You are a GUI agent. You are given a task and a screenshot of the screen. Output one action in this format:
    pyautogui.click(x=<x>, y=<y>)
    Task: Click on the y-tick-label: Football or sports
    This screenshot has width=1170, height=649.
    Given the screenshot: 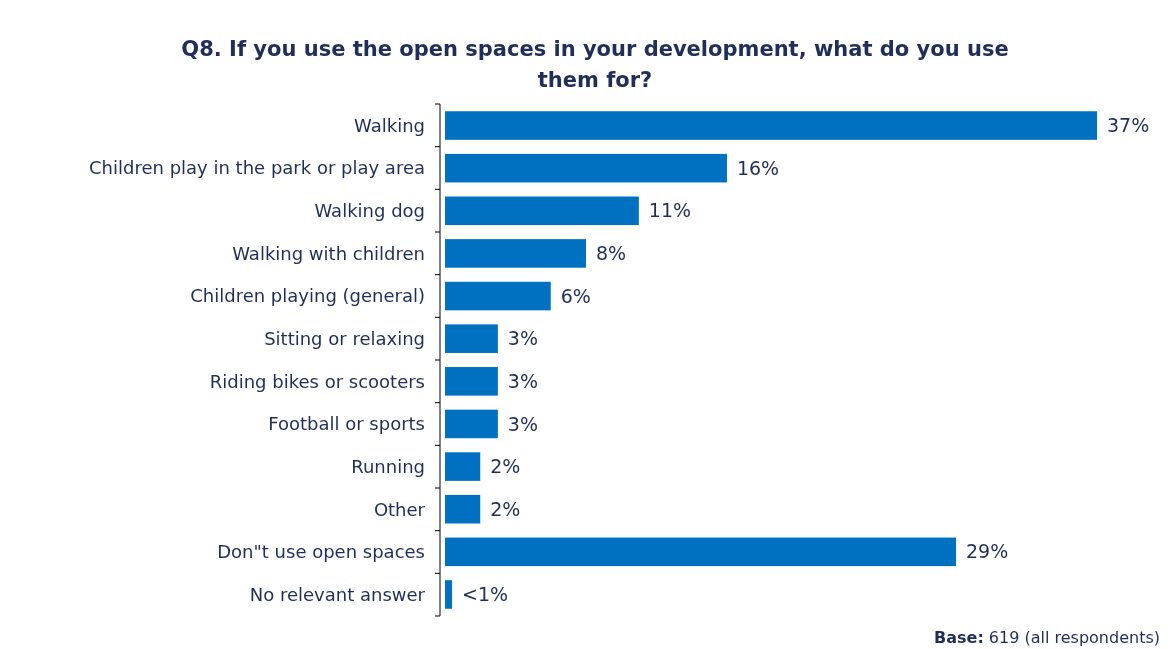 What is the action you would take?
    pyautogui.click(x=346, y=424)
    